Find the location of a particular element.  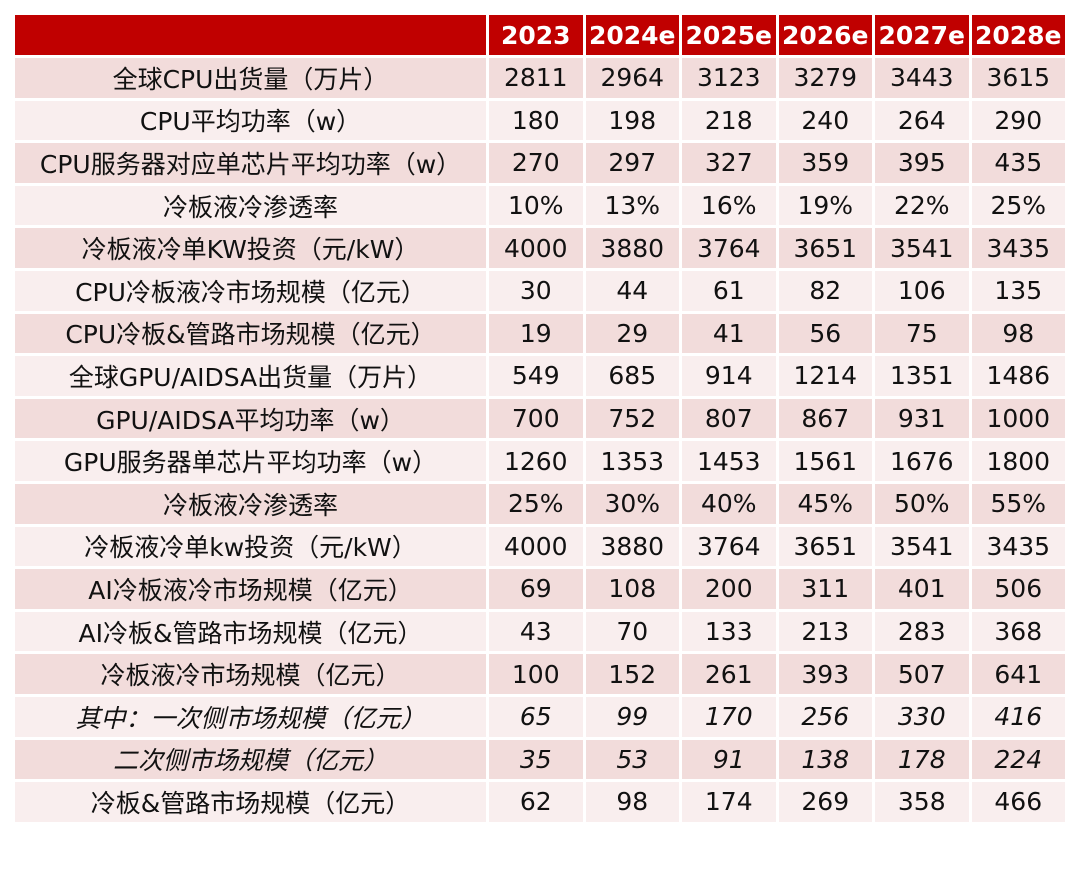

table-row: GPU/AIDSA平均功率（w） 700 752 807 867 931 1000 is located at coordinates (540, 418).